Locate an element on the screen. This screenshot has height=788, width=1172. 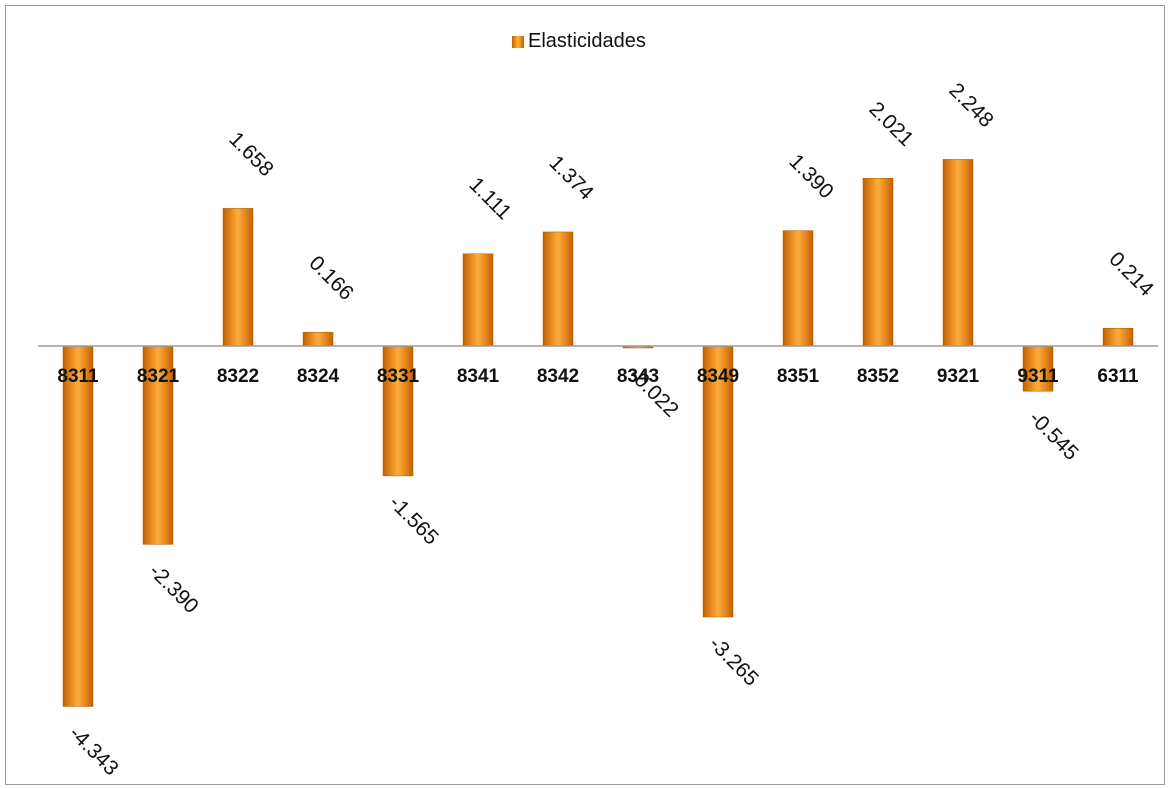
data-label: 0.214 is located at coordinates (1131, 275).